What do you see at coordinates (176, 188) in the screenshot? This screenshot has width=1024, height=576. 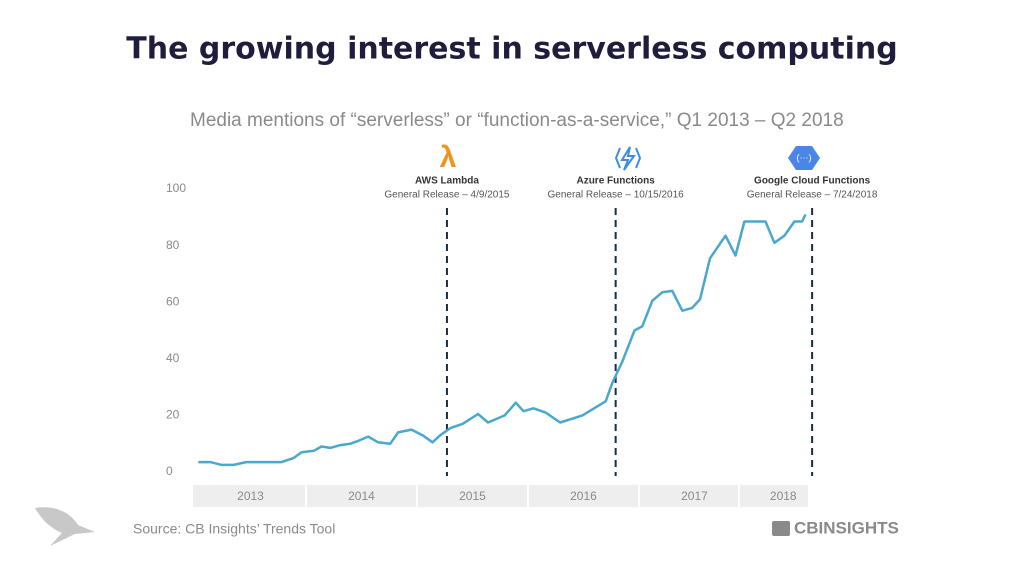 I see `y-tick-label: 100` at bounding box center [176, 188].